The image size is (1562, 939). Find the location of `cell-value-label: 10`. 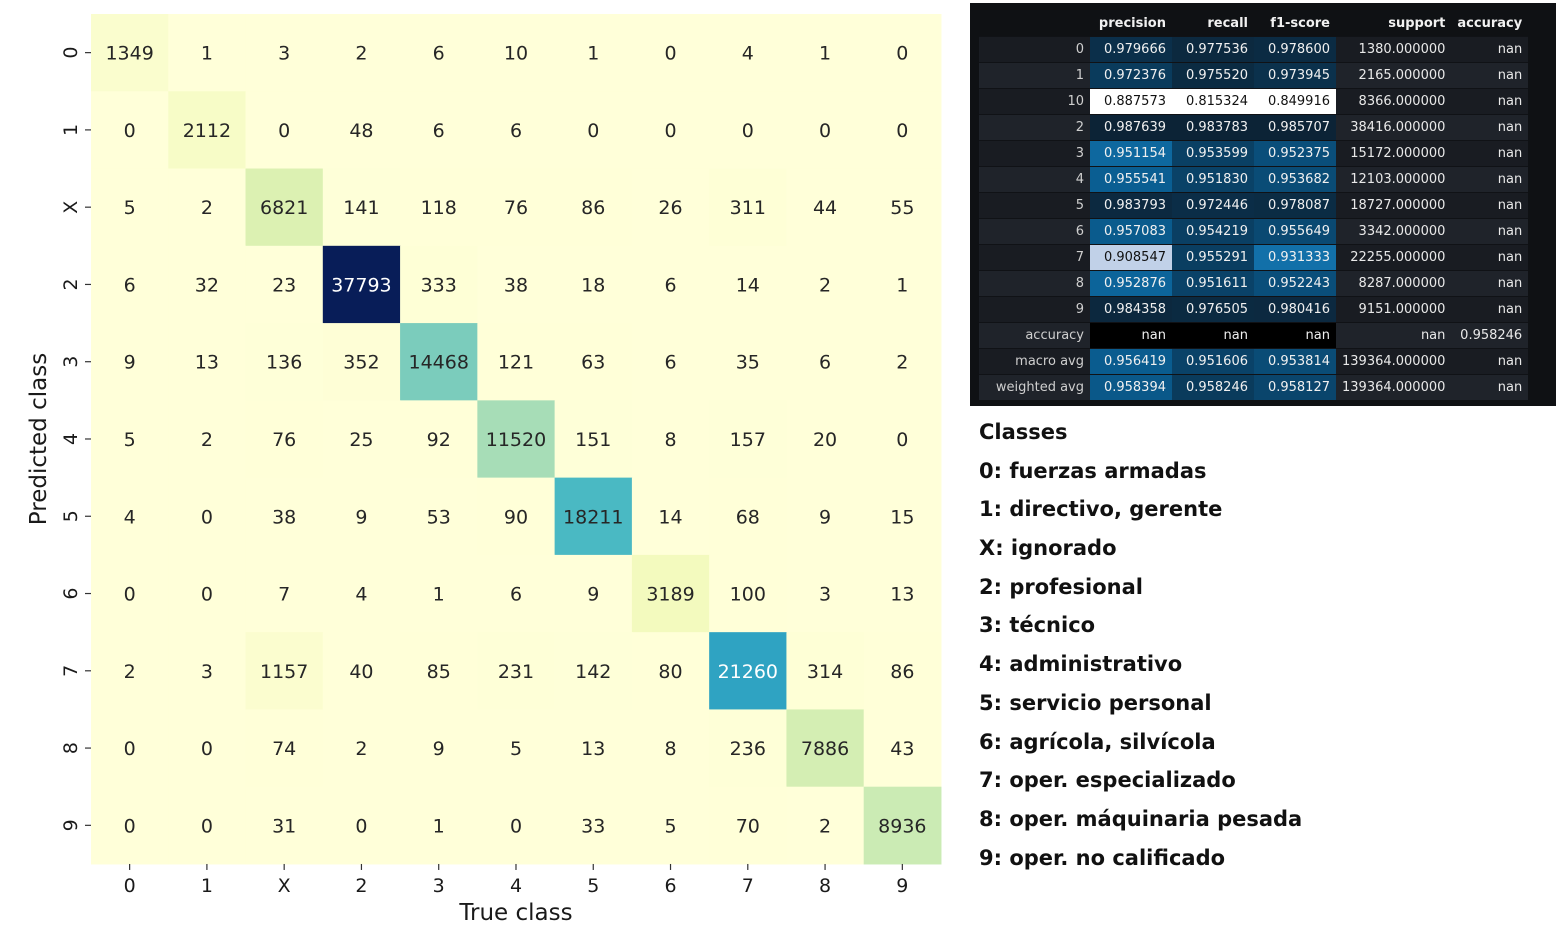

cell-value-label: 10 is located at coordinates (516, 54).